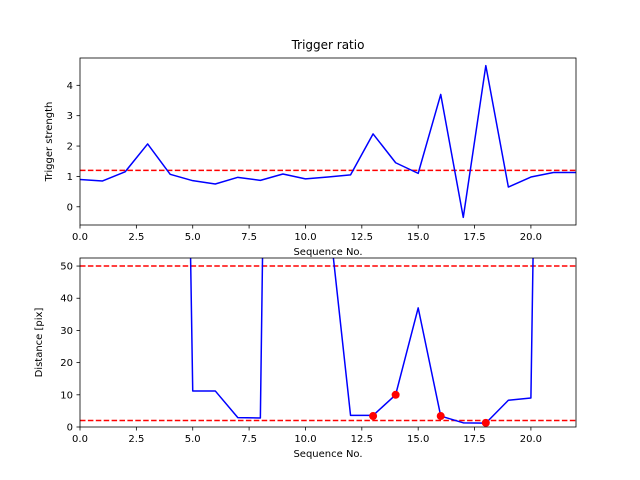 The height and width of the screenshot is (480, 640). Describe the element at coordinates (70, 177) in the screenshot. I see `trigger-y-tick-label: 1` at that location.